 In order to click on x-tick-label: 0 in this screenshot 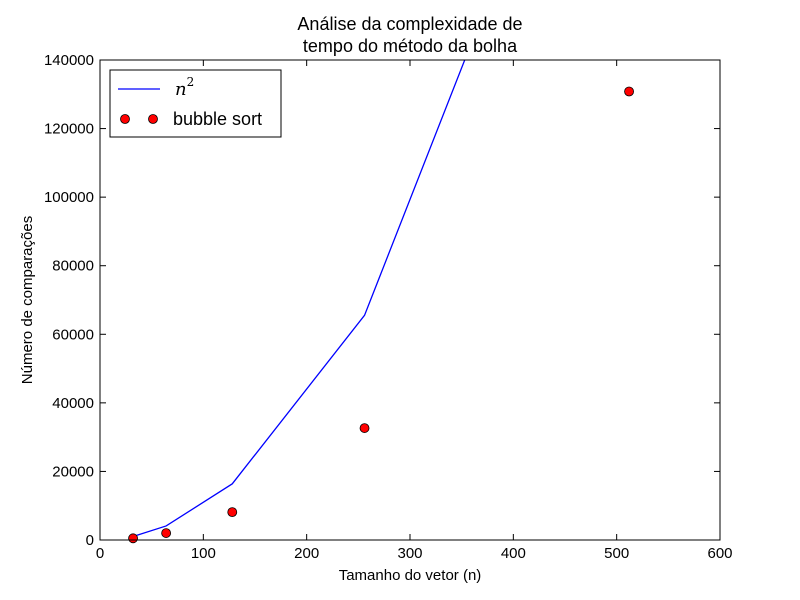, I will do `click(100, 553)`.